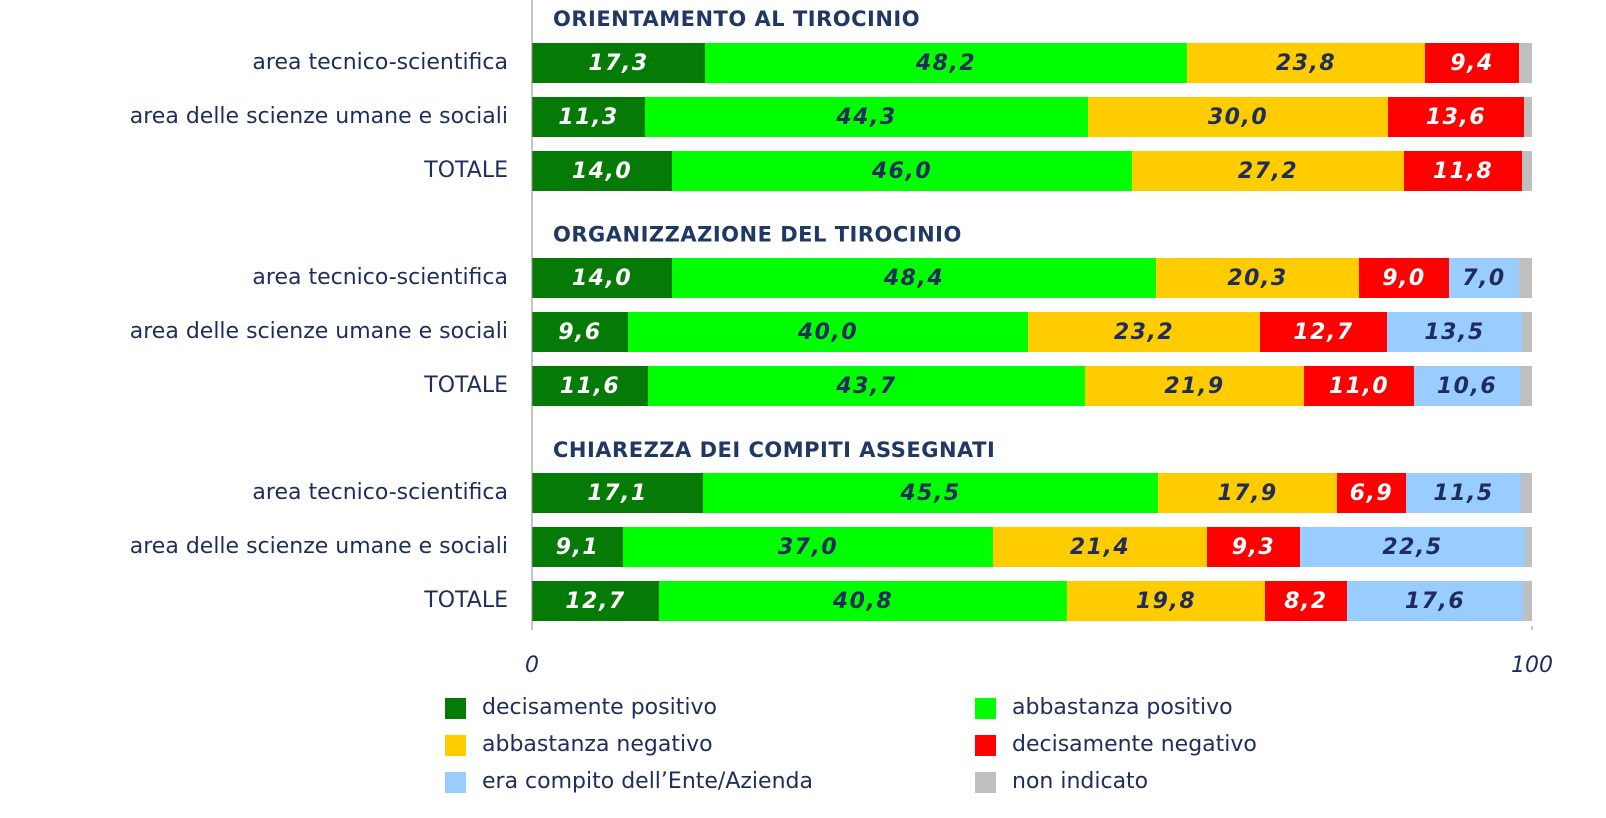  Describe the element at coordinates (862, 601) in the screenshot. I see `value-label: 40,8` at that location.